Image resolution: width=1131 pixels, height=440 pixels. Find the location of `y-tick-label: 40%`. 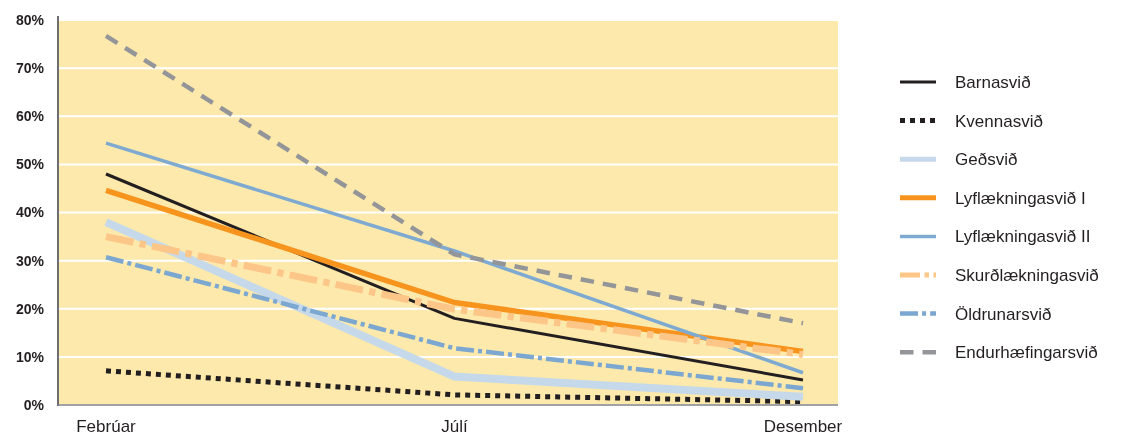

y-tick-label: 40% is located at coordinates (30, 212).